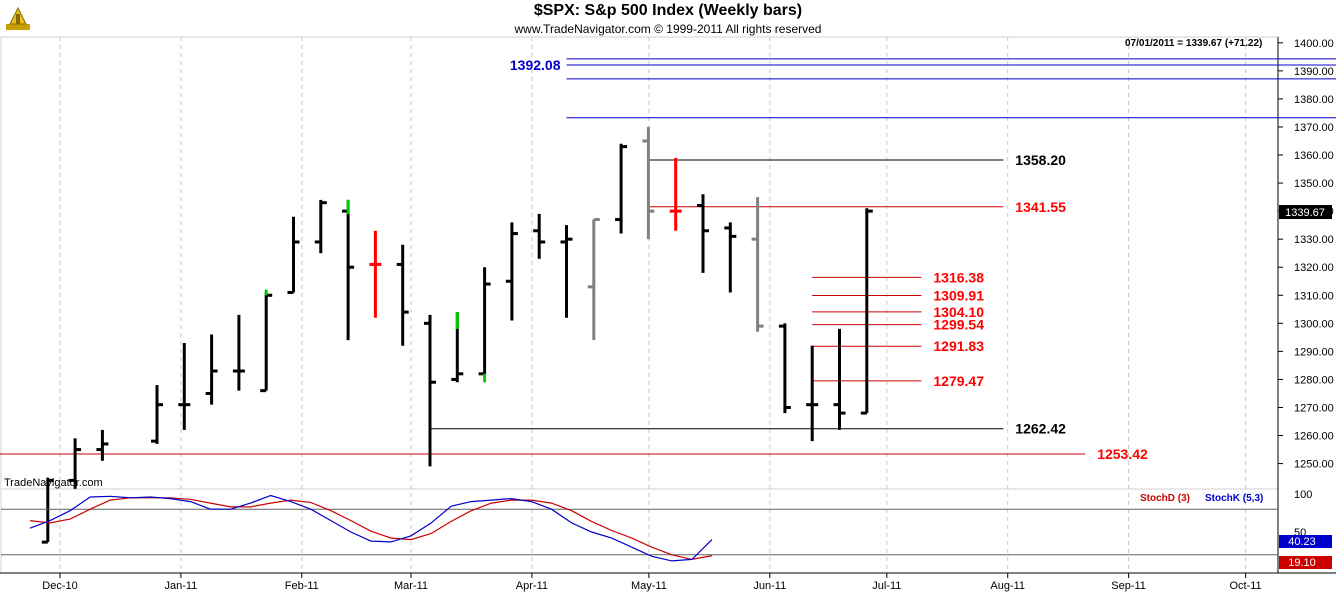  Describe the element at coordinates (1314, 268) in the screenshot. I see `y-tick-label: 1320.00` at that location.